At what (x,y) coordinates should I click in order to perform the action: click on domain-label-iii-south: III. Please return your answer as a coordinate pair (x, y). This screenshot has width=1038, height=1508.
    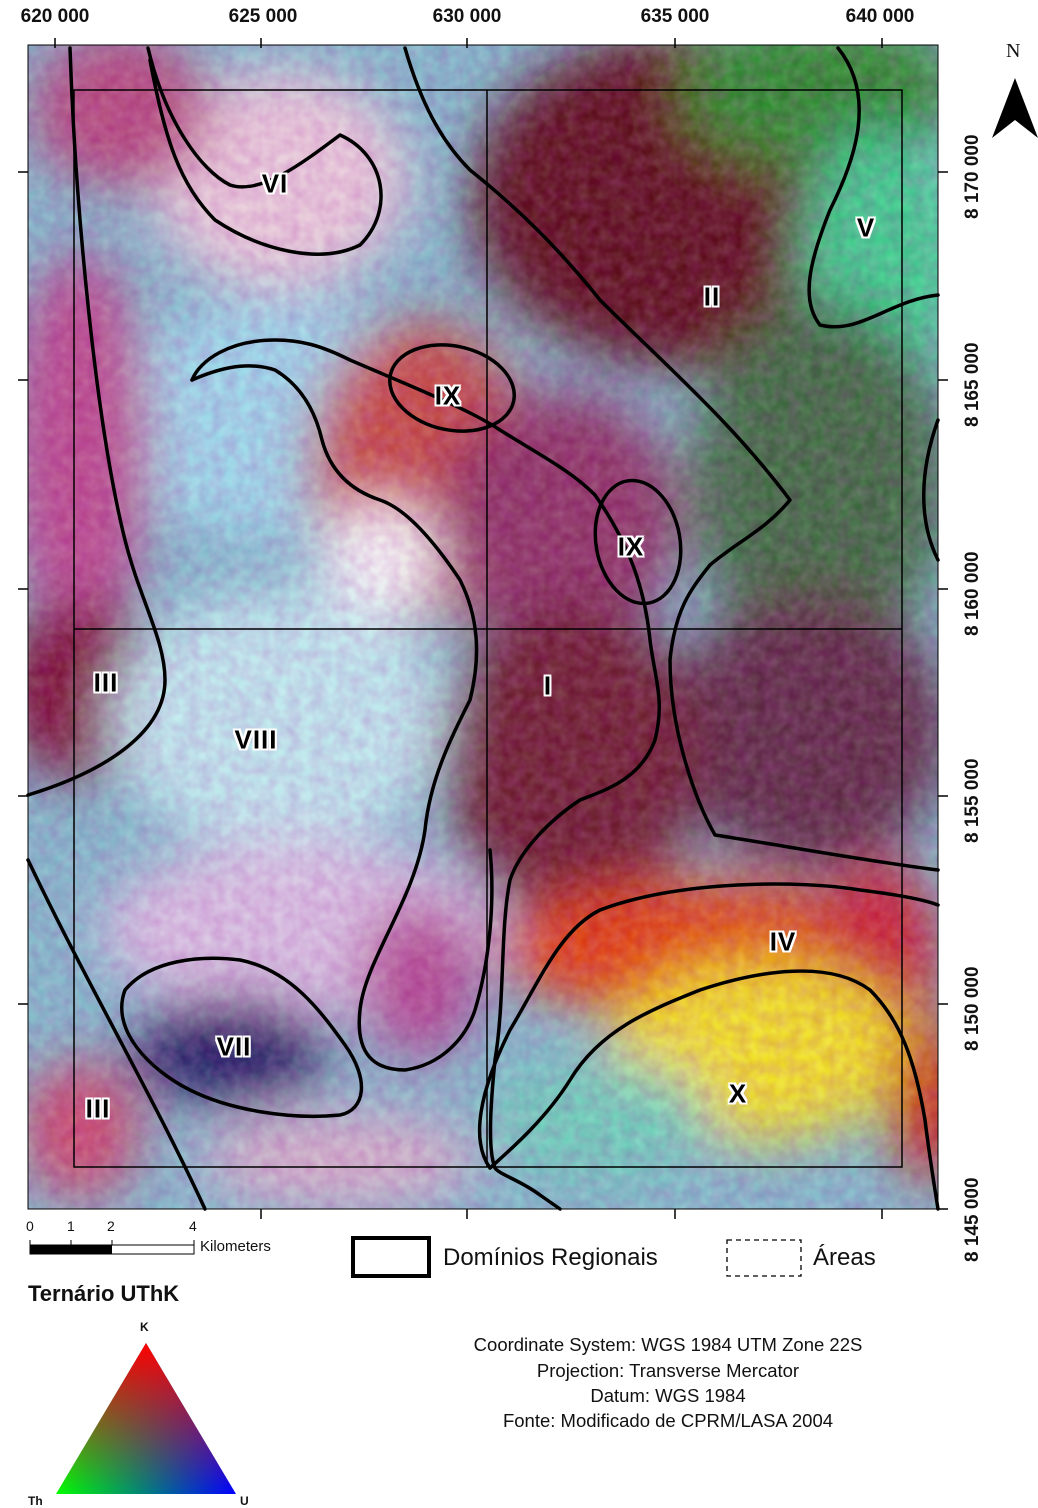
    Looking at the image, I should click on (98, 1108).